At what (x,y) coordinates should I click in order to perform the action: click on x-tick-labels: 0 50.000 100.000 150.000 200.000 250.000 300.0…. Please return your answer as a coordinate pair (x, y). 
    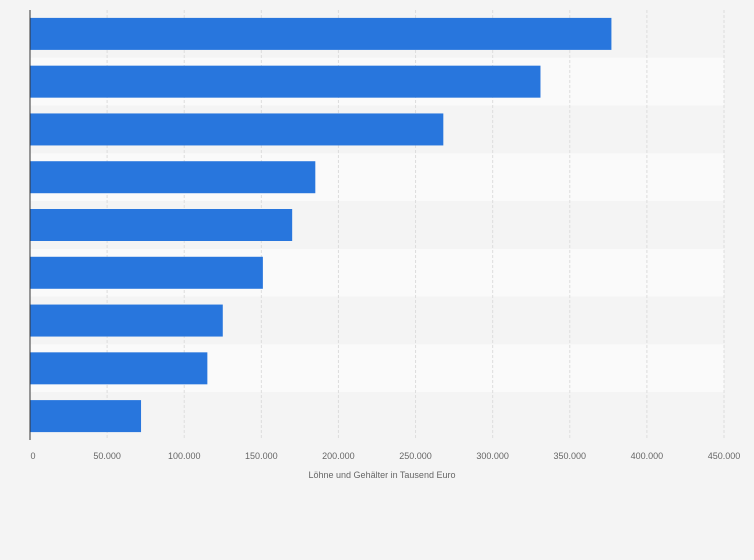
    Looking at the image, I should click on (385, 456).